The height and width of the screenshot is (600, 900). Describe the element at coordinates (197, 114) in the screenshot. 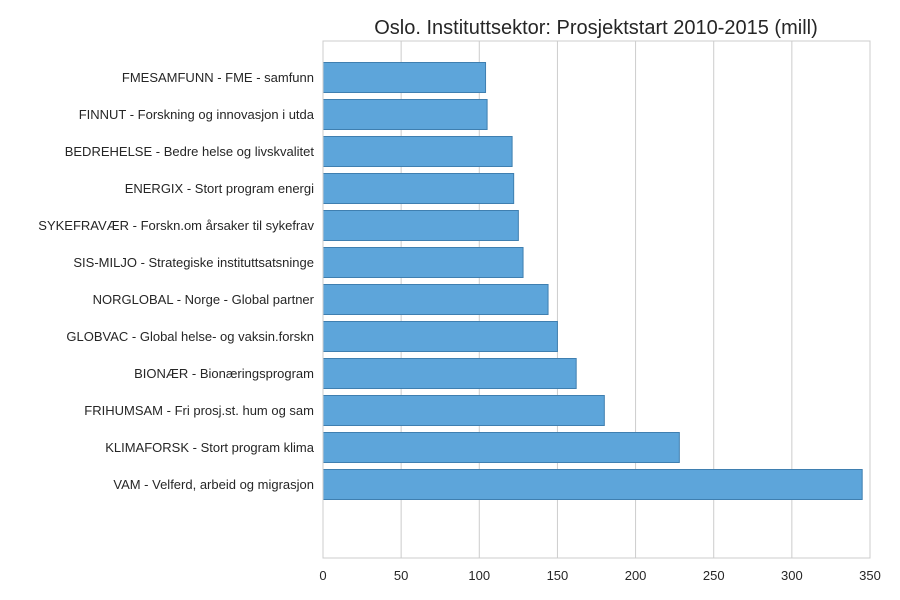

I see `category-label: FINNUT - Forskning og innovasjon i utda` at that location.